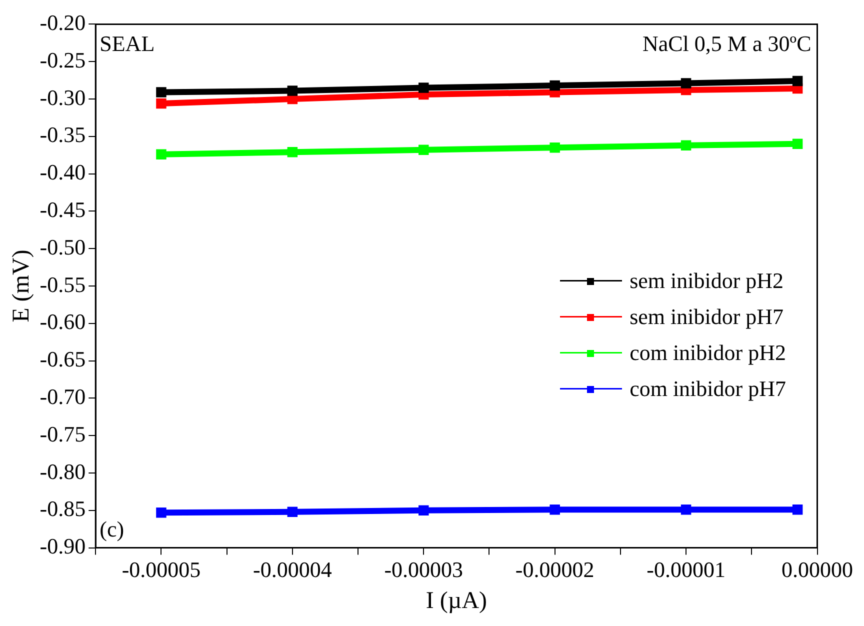 The height and width of the screenshot is (626, 864). I want to click on legend-label: com inibidor pH7, so click(708, 389).